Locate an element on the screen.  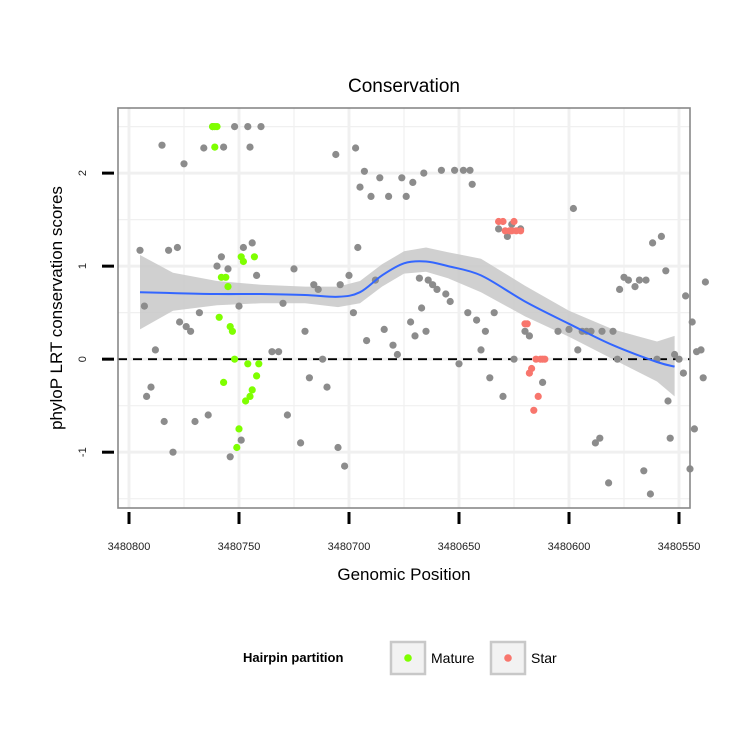
confidence-band-area is located at coordinates (407, 322).